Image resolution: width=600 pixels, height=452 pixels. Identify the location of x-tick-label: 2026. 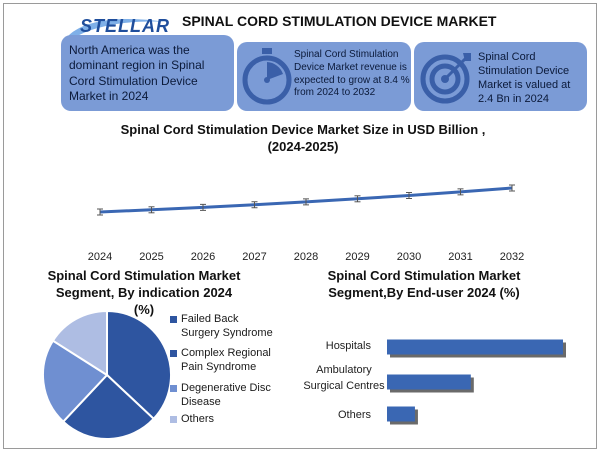
(203, 257).